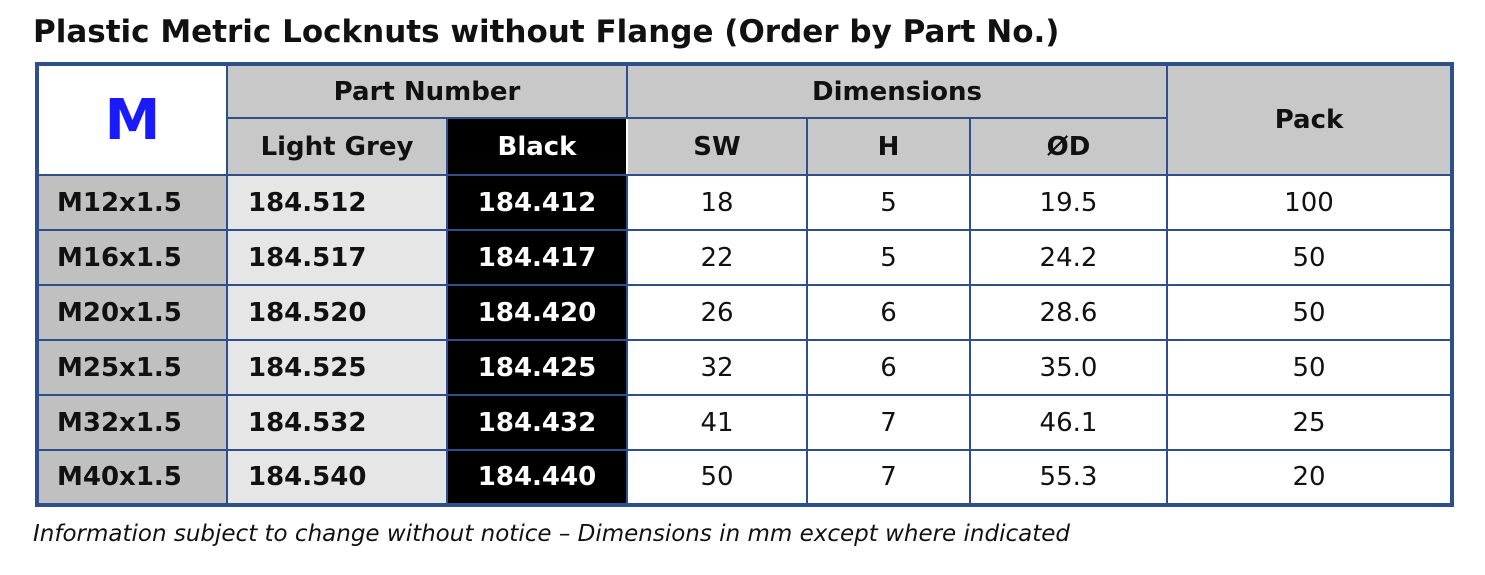 The width and height of the screenshot is (1485, 575). What do you see at coordinates (717, 257) in the screenshot?
I see `cell: 22` at bounding box center [717, 257].